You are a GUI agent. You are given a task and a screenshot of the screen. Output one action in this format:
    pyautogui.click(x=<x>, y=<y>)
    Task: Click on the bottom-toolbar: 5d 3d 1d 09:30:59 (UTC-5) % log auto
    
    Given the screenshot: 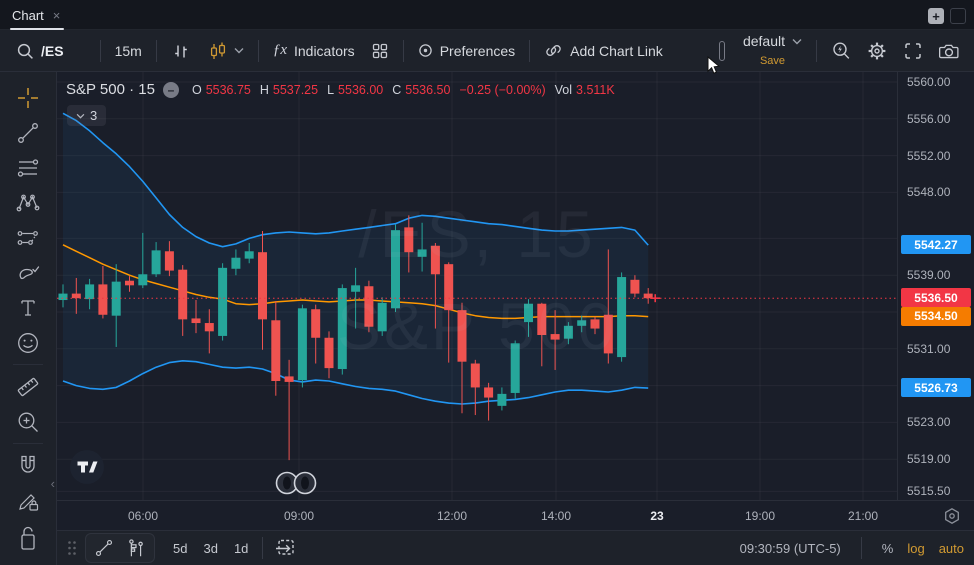 What is the action you would take?
    pyautogui.click(x=515, y=547)
    